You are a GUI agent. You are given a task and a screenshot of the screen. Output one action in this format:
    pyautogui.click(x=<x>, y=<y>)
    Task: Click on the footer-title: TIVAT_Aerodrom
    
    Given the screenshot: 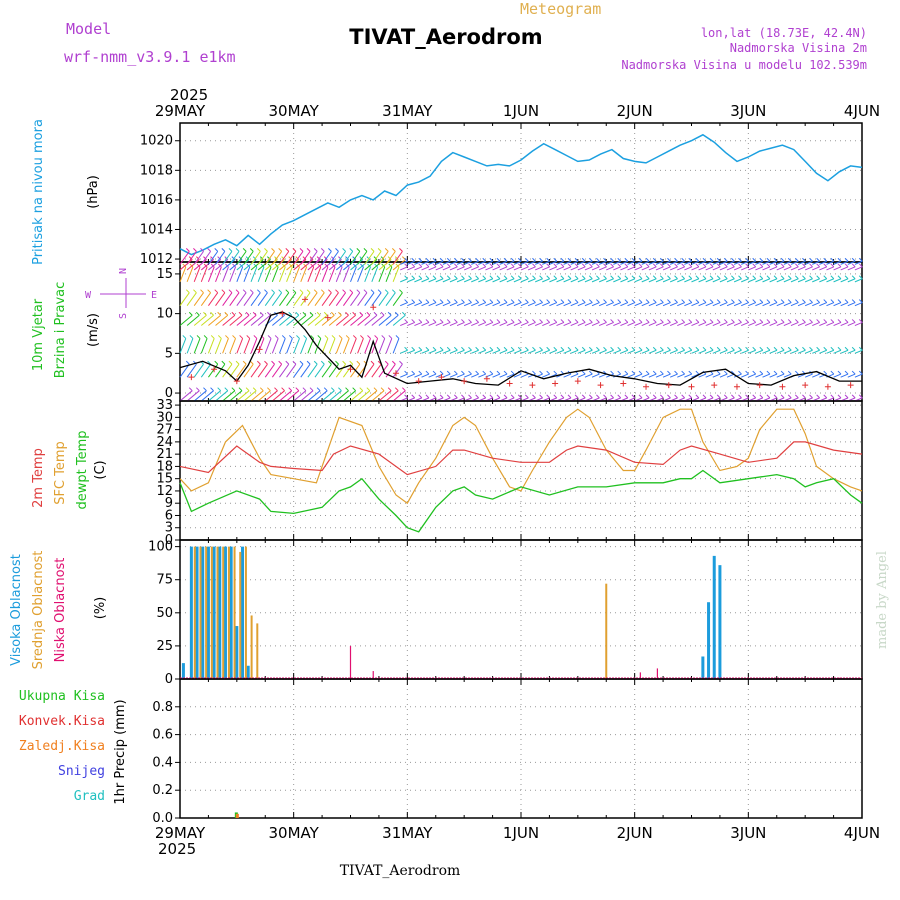 What is the action you would take?
    pyautogui.click(x=400, y=871)
    